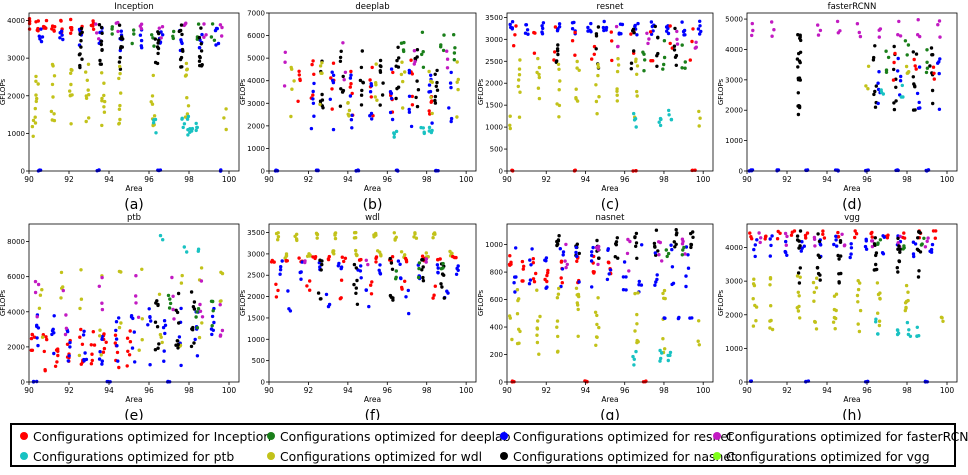 The image size is (968, 475). I want to click on y-tick-label: 4000, so click(734, 248).